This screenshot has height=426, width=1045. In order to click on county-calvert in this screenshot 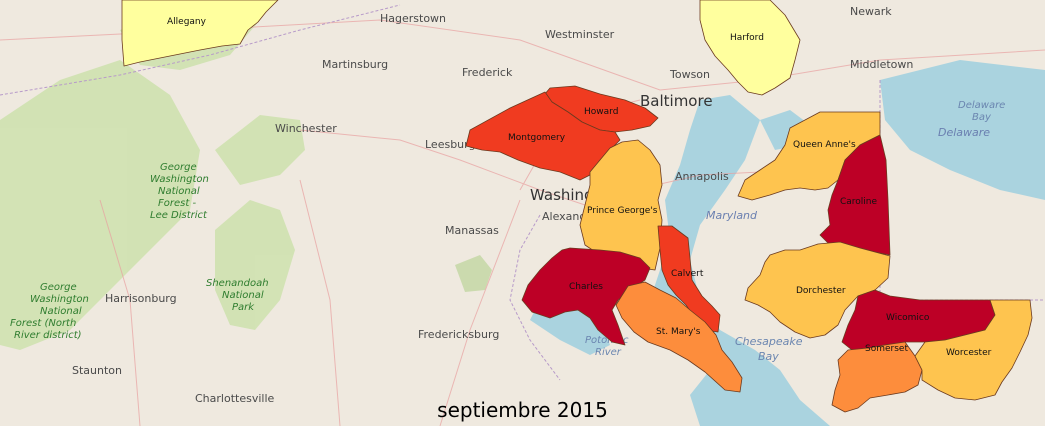, I will do `click(689, 279)`.